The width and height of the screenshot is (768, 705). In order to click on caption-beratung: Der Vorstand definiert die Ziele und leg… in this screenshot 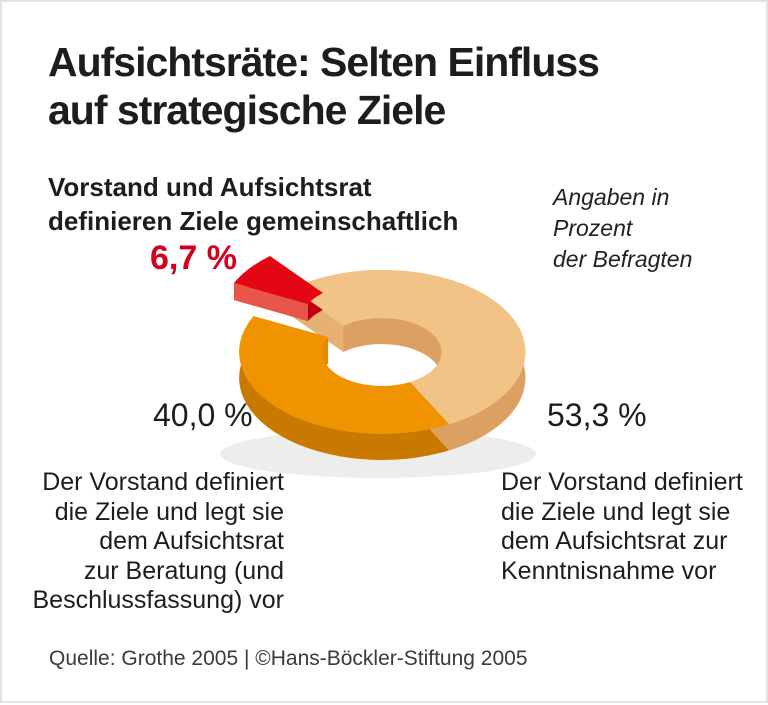, I will do `click(158, 542)`.